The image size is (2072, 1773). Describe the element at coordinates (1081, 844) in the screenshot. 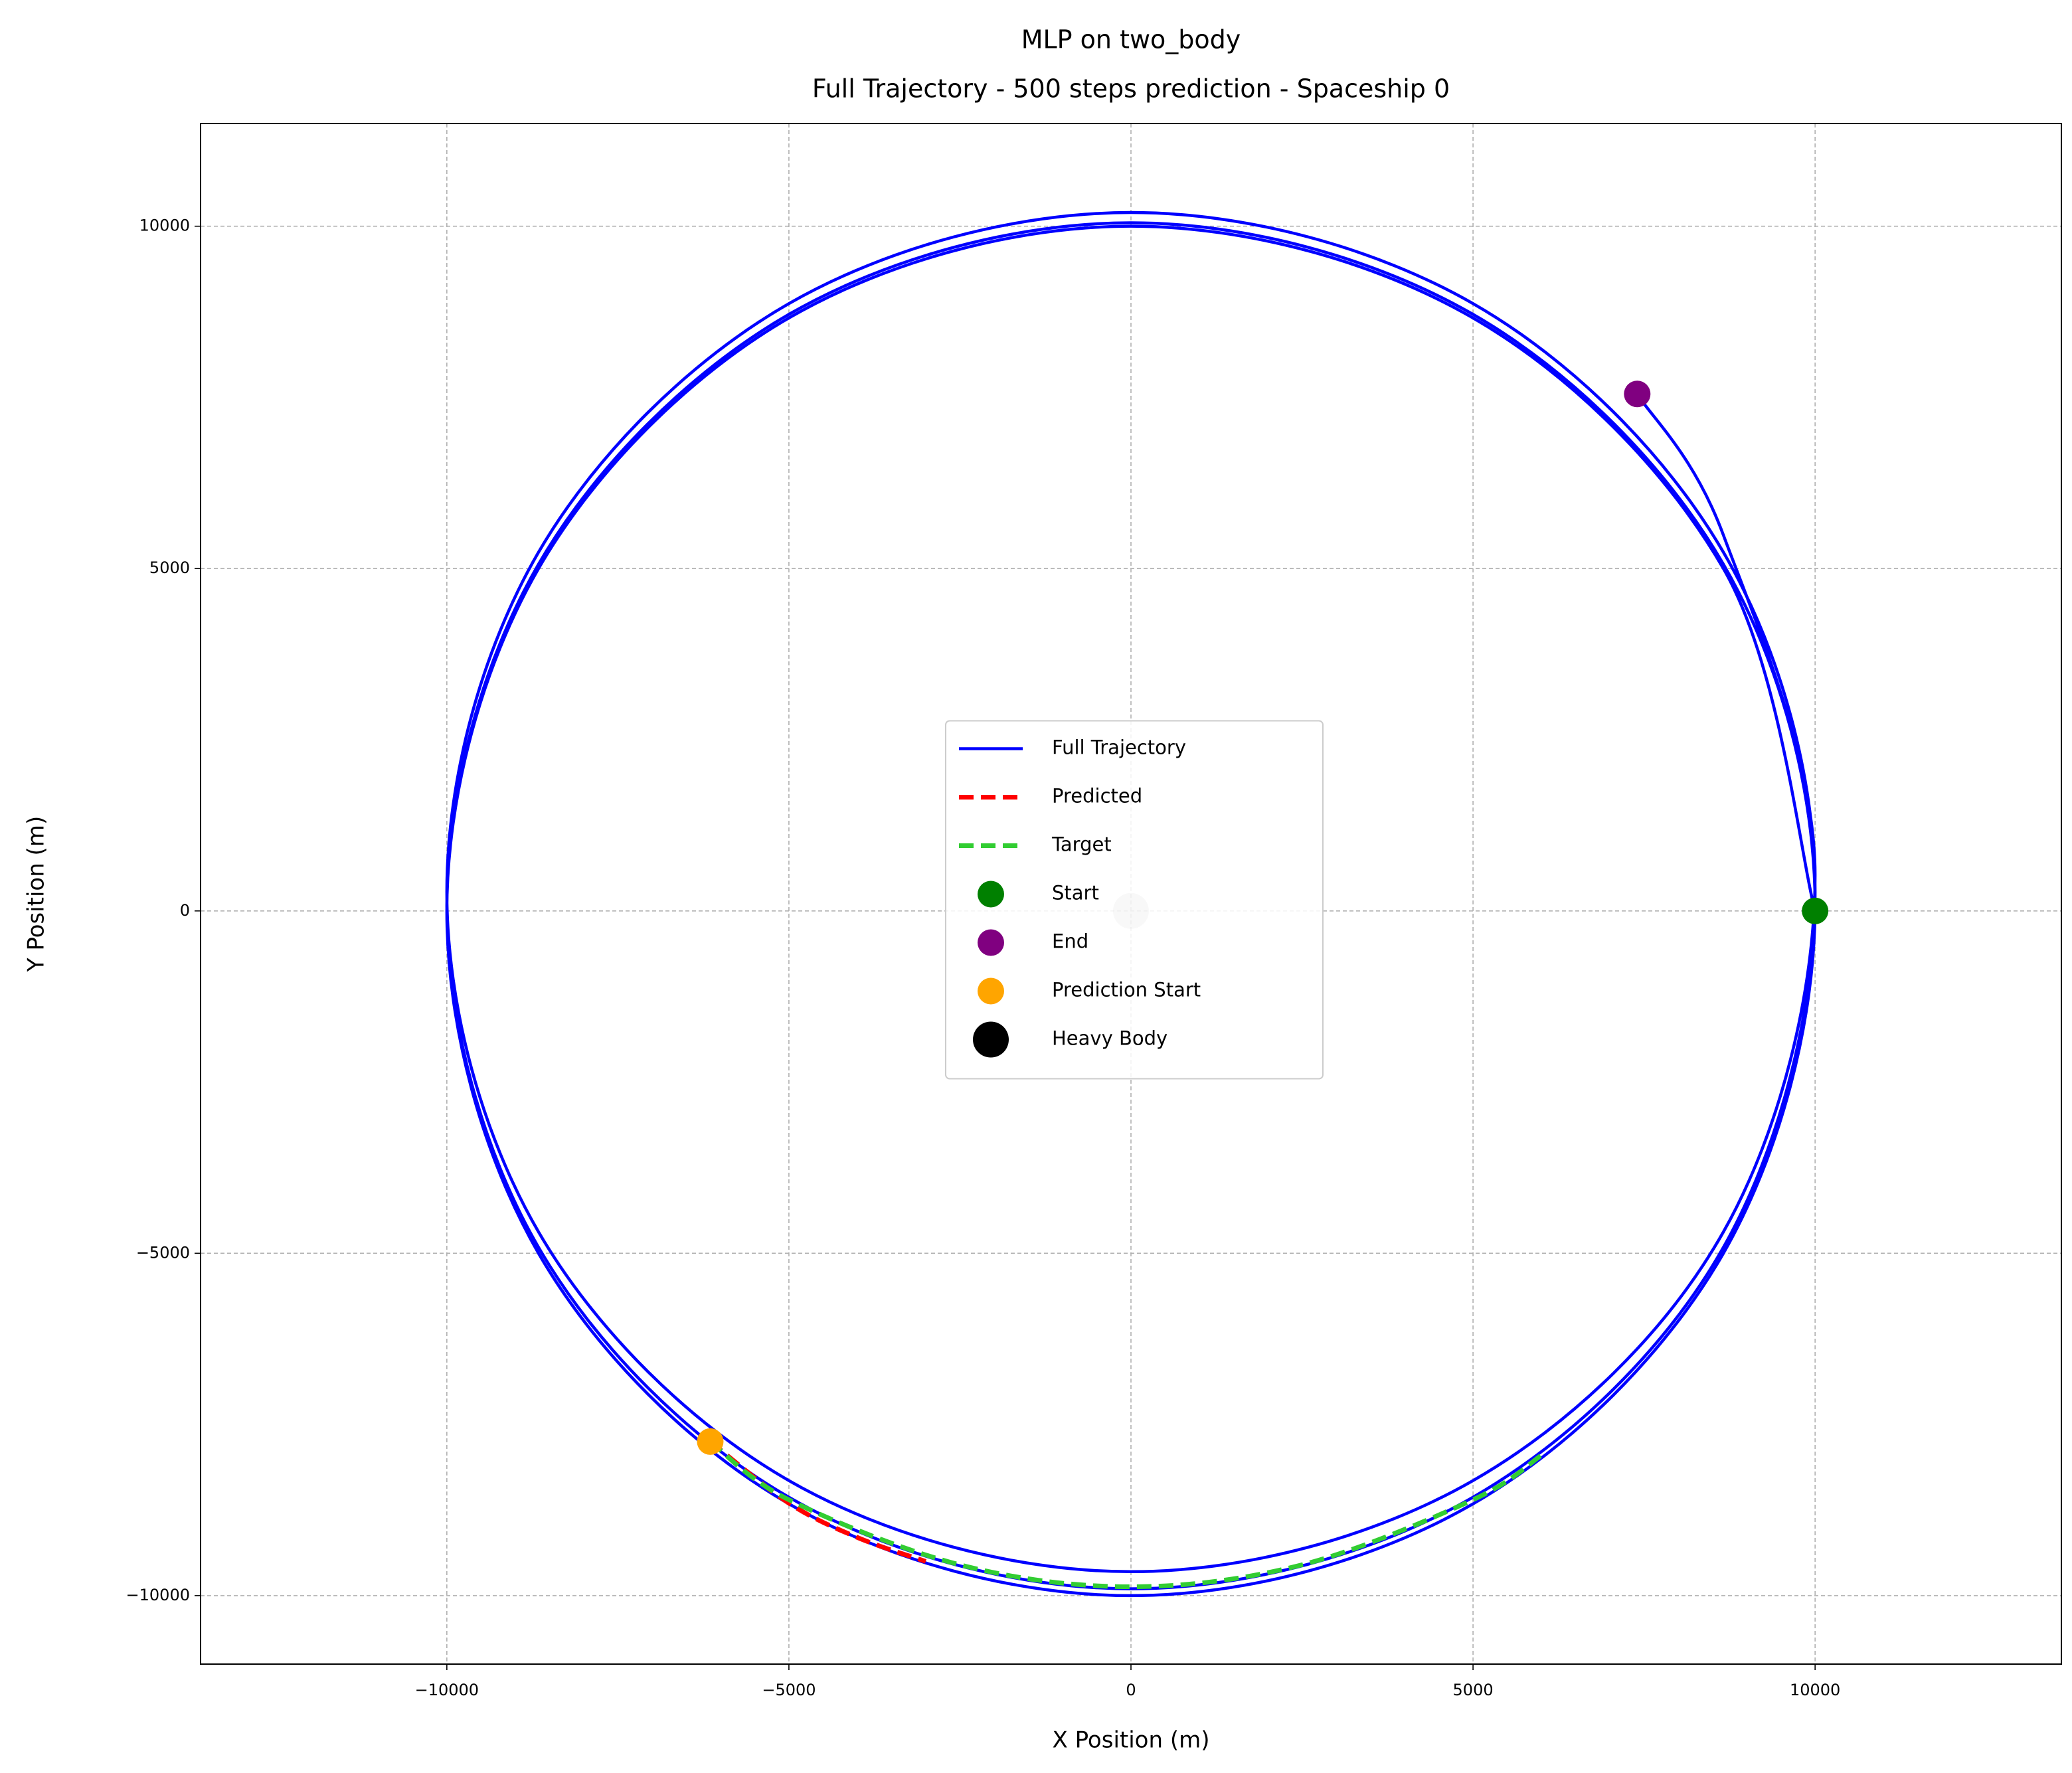

I see `legend-label: Target` at that location.